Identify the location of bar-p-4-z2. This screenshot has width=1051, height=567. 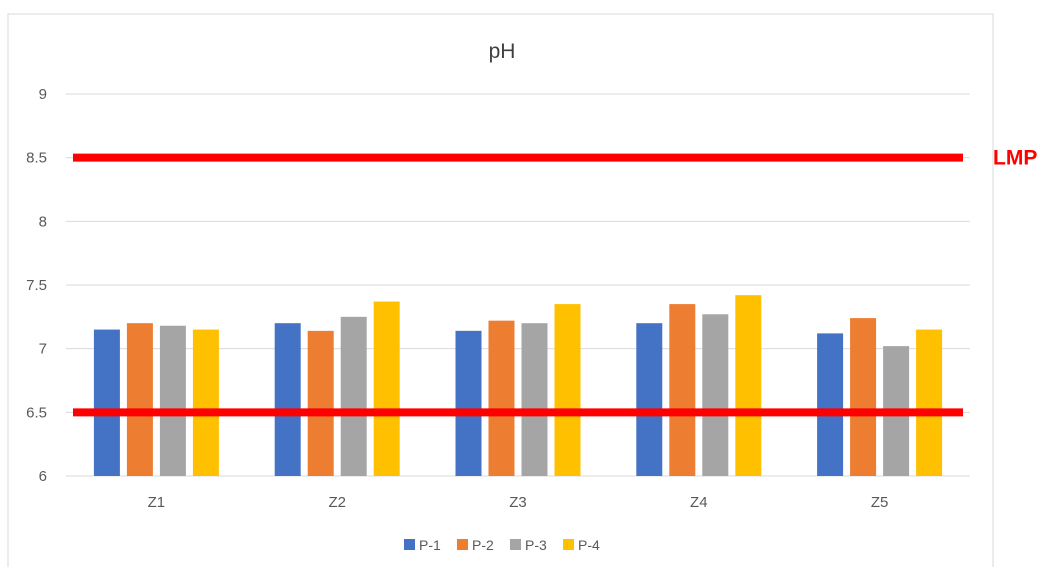
(386, 388).